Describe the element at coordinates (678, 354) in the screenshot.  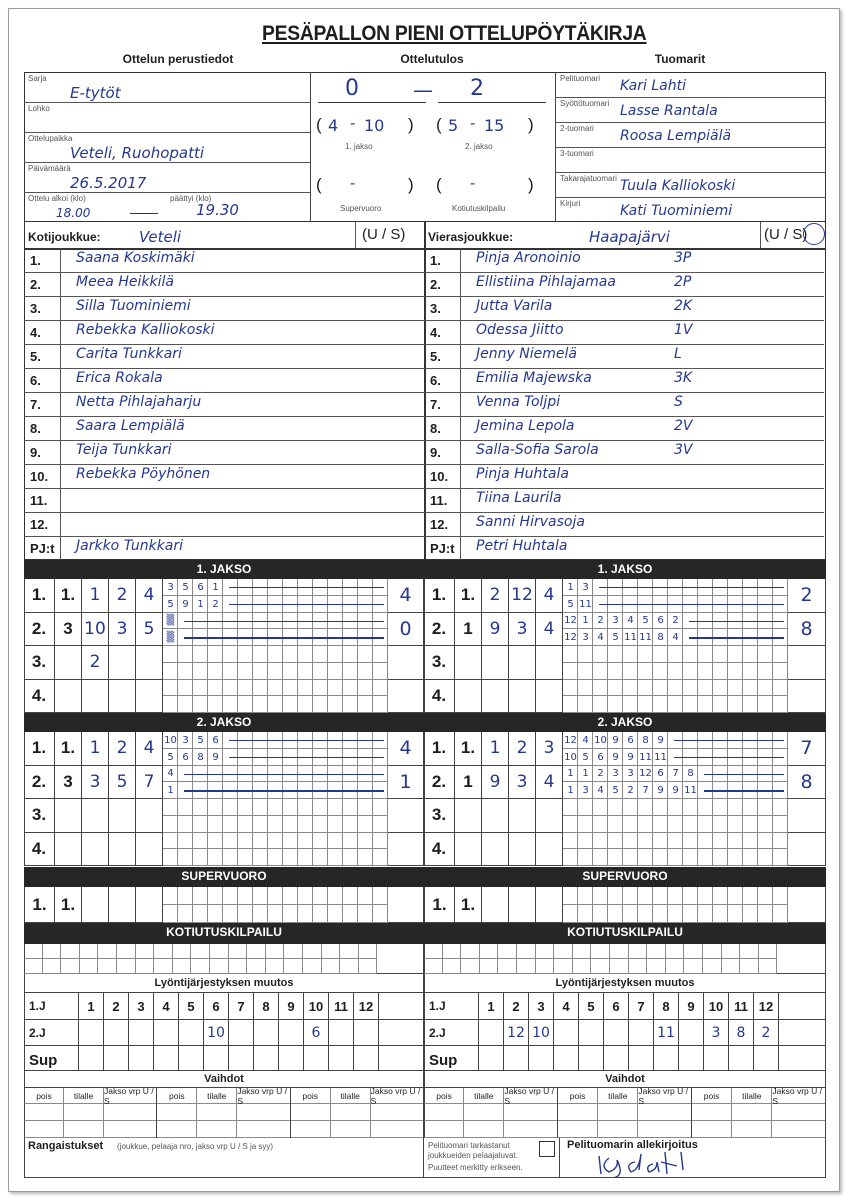
I see `player-position: L` at that location.